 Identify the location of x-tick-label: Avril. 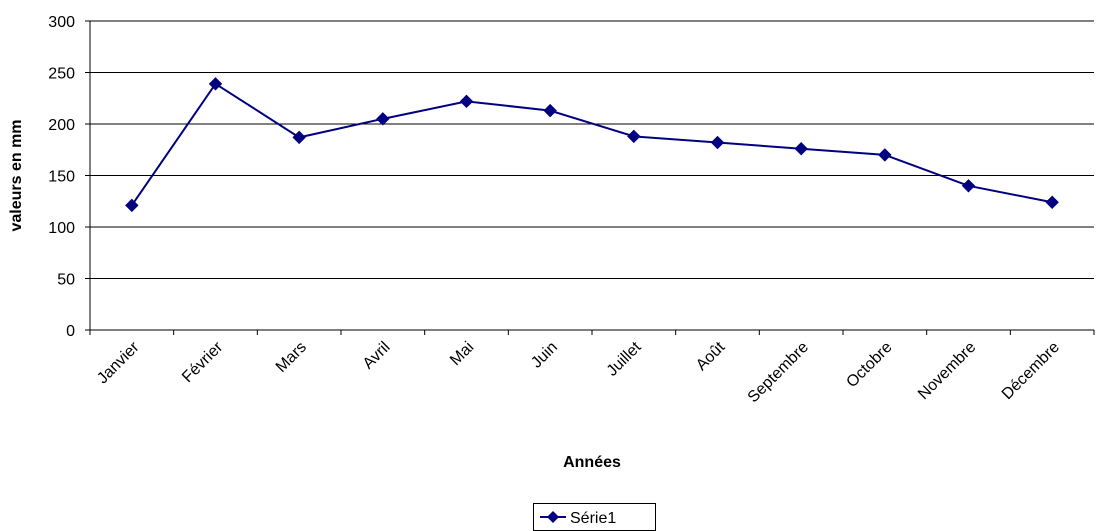
(377, 356).